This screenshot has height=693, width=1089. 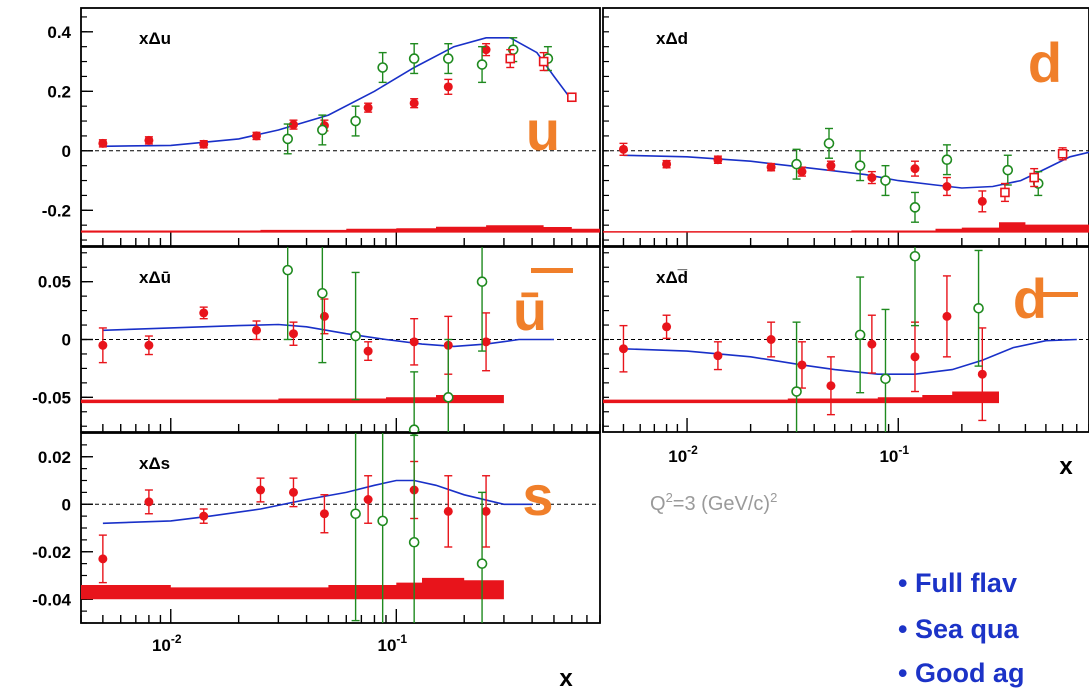 What do you see at coordinates (1057, 294) in the screenshot?
I see `flavor-bar` at bounding box center [1057, 294].